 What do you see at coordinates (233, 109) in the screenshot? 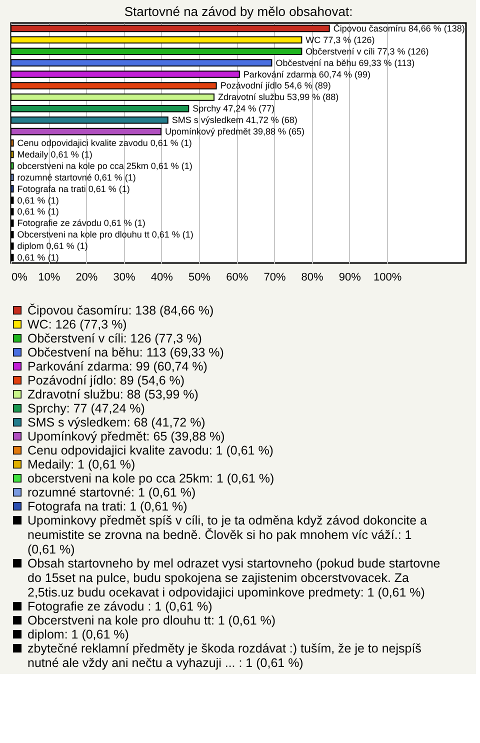
I see `category-label: Sprchy 47,24 % (77)` at bounding box center [233, 109].